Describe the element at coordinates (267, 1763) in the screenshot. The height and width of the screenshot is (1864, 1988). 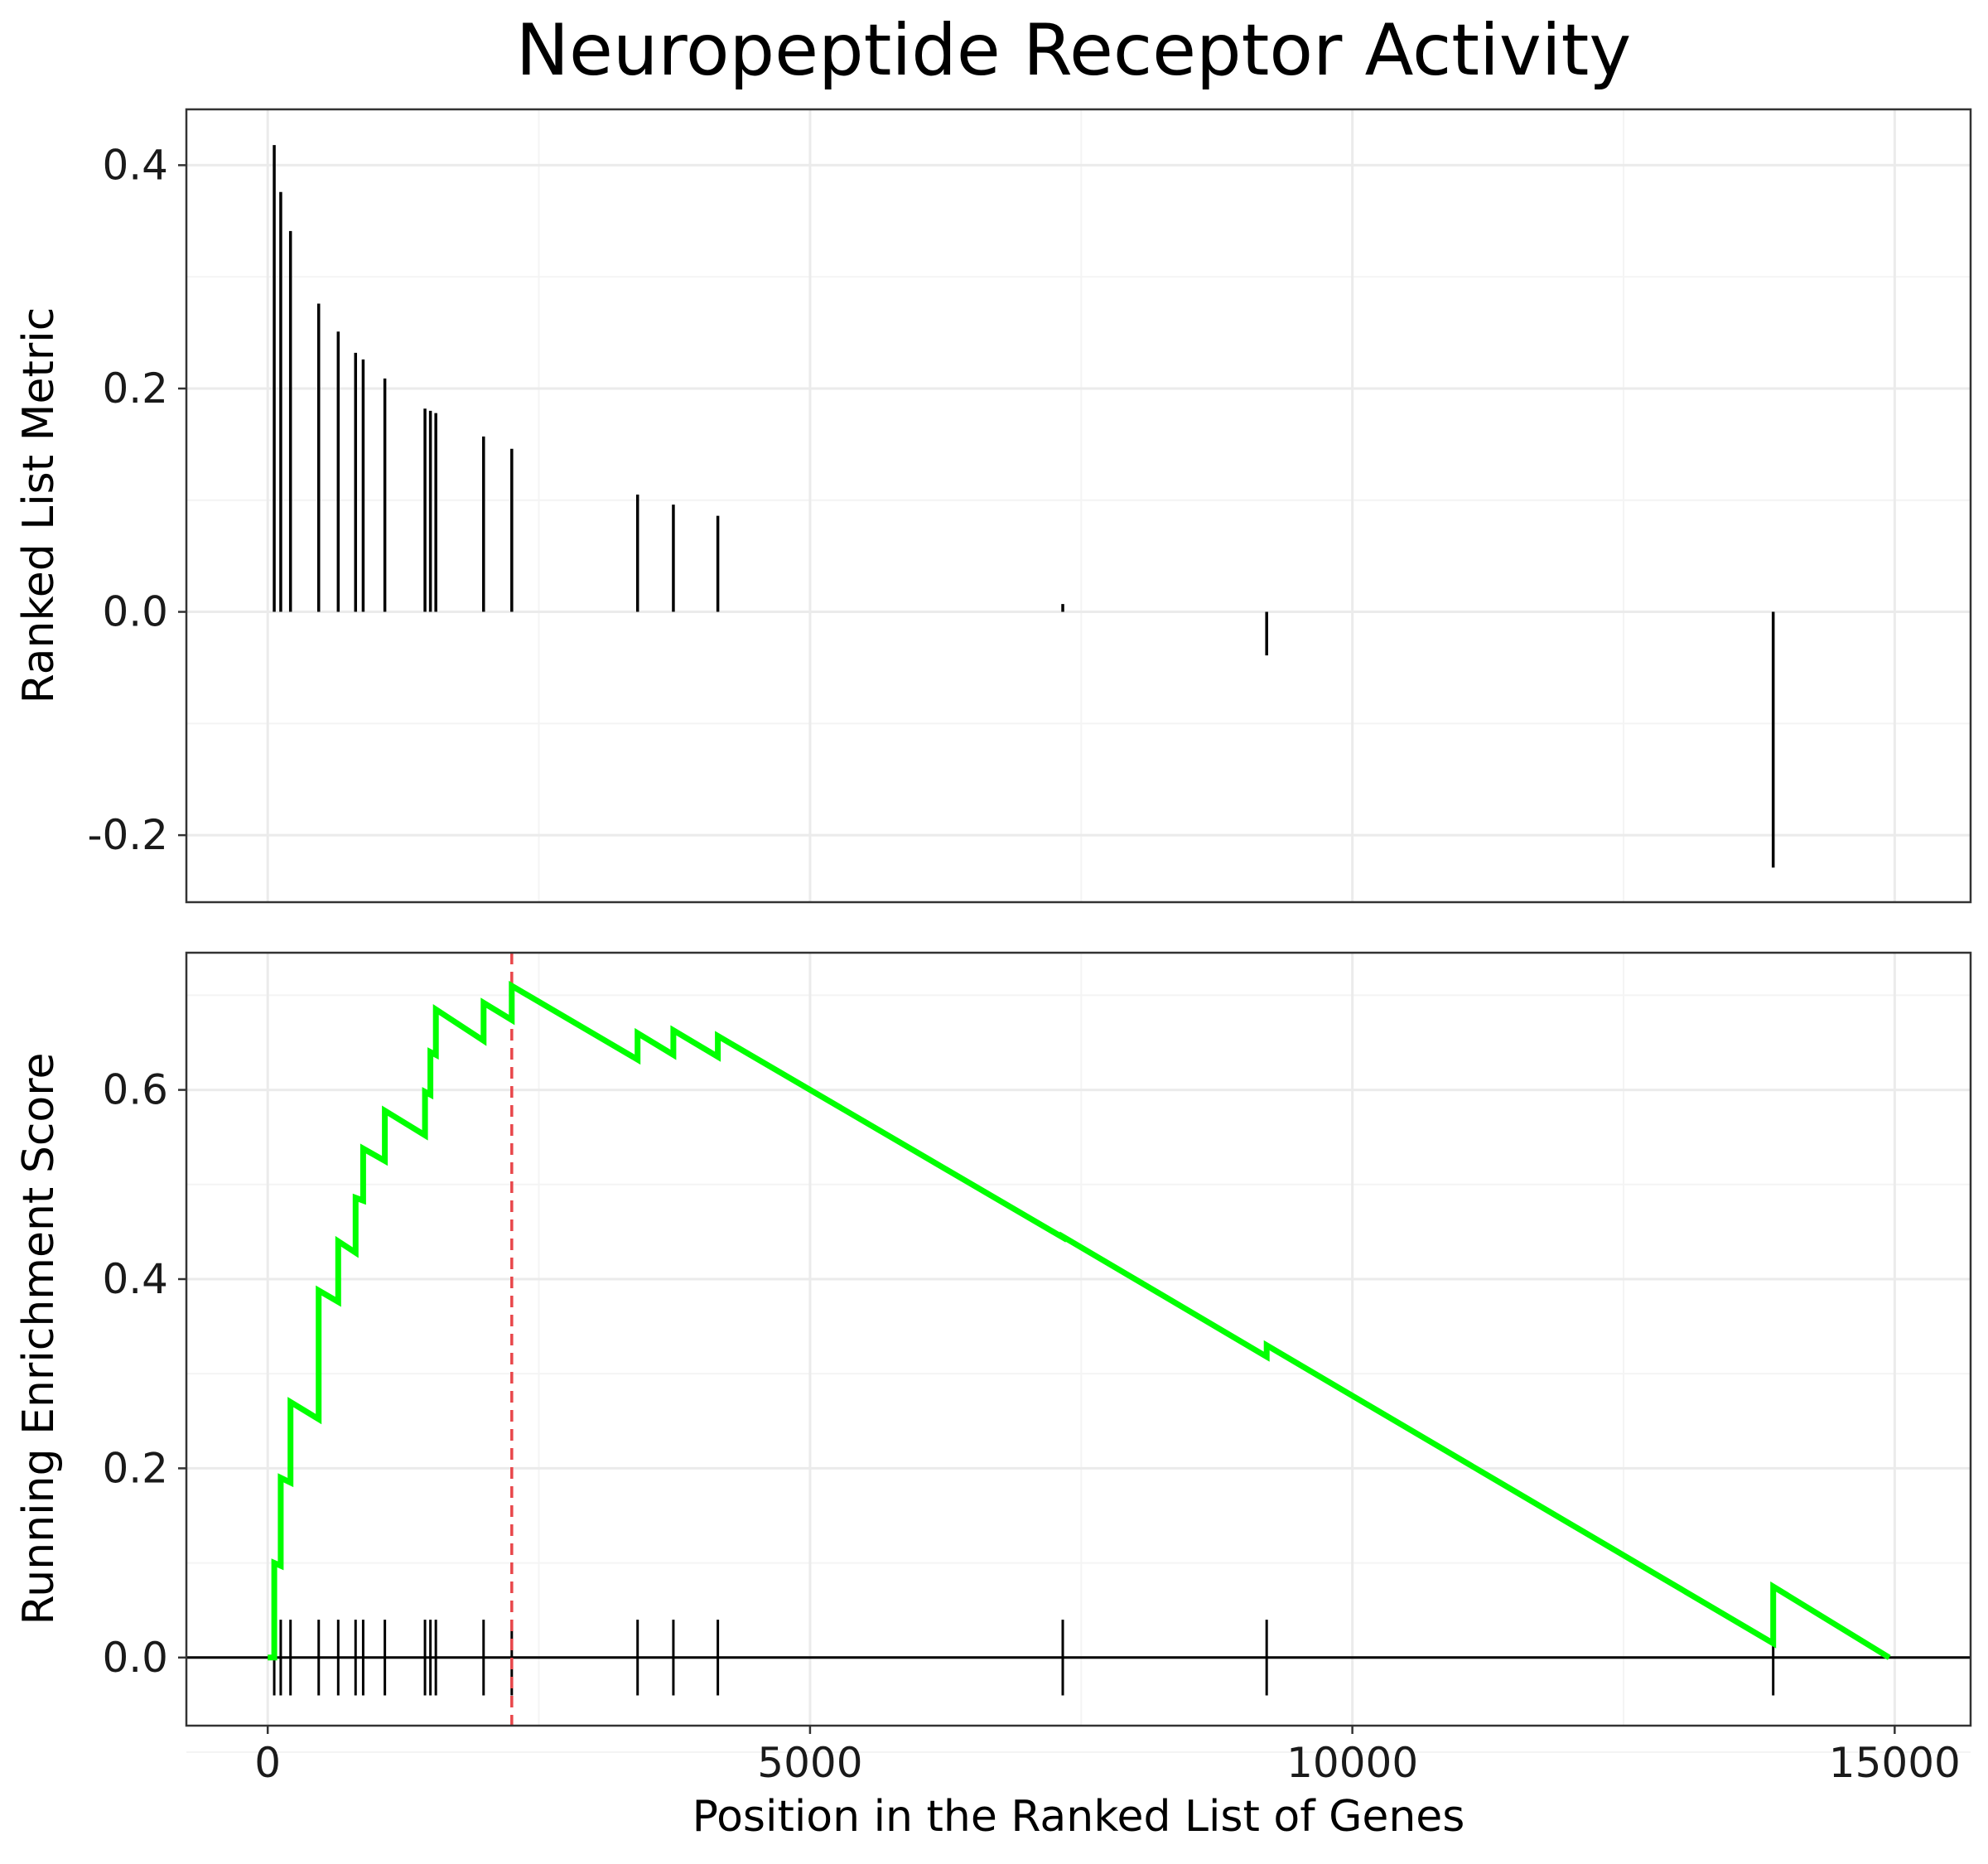
I see `x-tick-label: 0` at that location.